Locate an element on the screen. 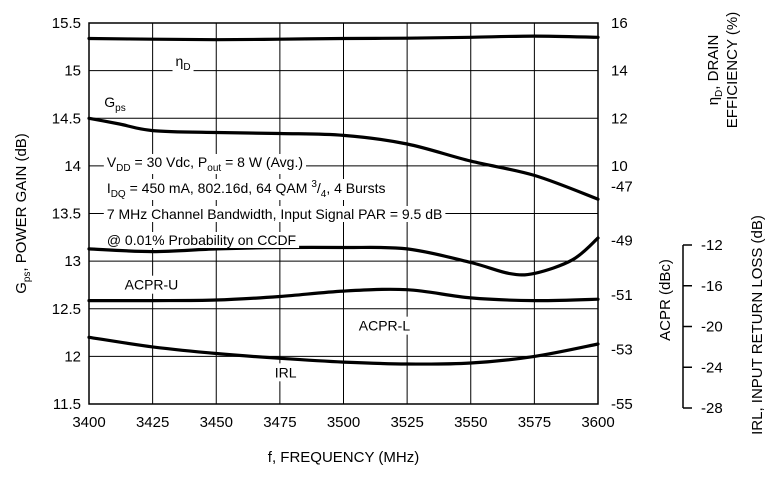 The width and height of the screenshot is (772, 480). acpr-upper-curve is located at coordinates (343, 256).